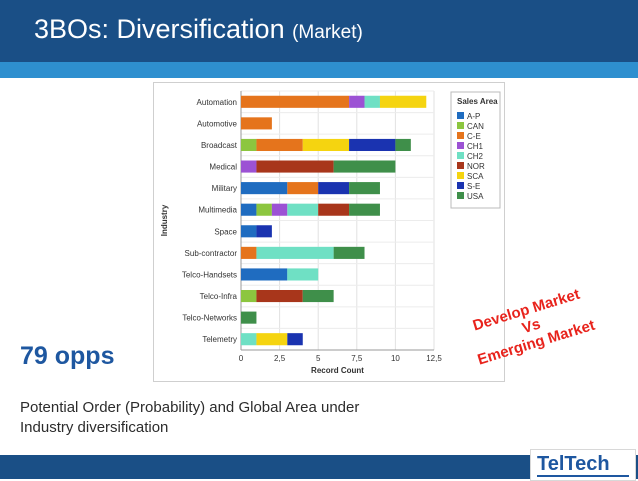 The image size is (638, 481). I want to click on teltech-logo: TelTech, so click(583, 465).